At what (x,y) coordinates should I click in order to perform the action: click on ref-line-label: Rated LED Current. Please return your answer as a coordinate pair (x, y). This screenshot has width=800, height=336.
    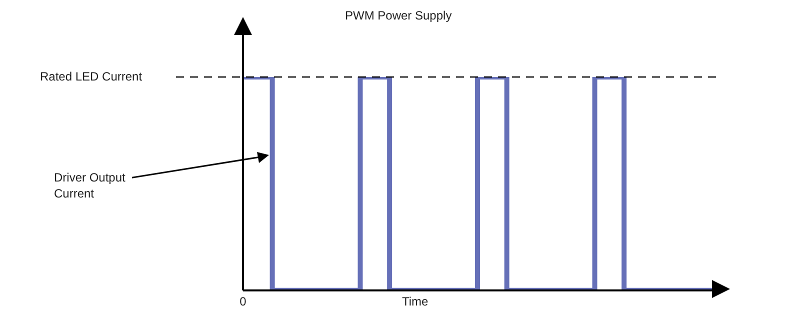
    Looking at the image, I should click on (91, 76).